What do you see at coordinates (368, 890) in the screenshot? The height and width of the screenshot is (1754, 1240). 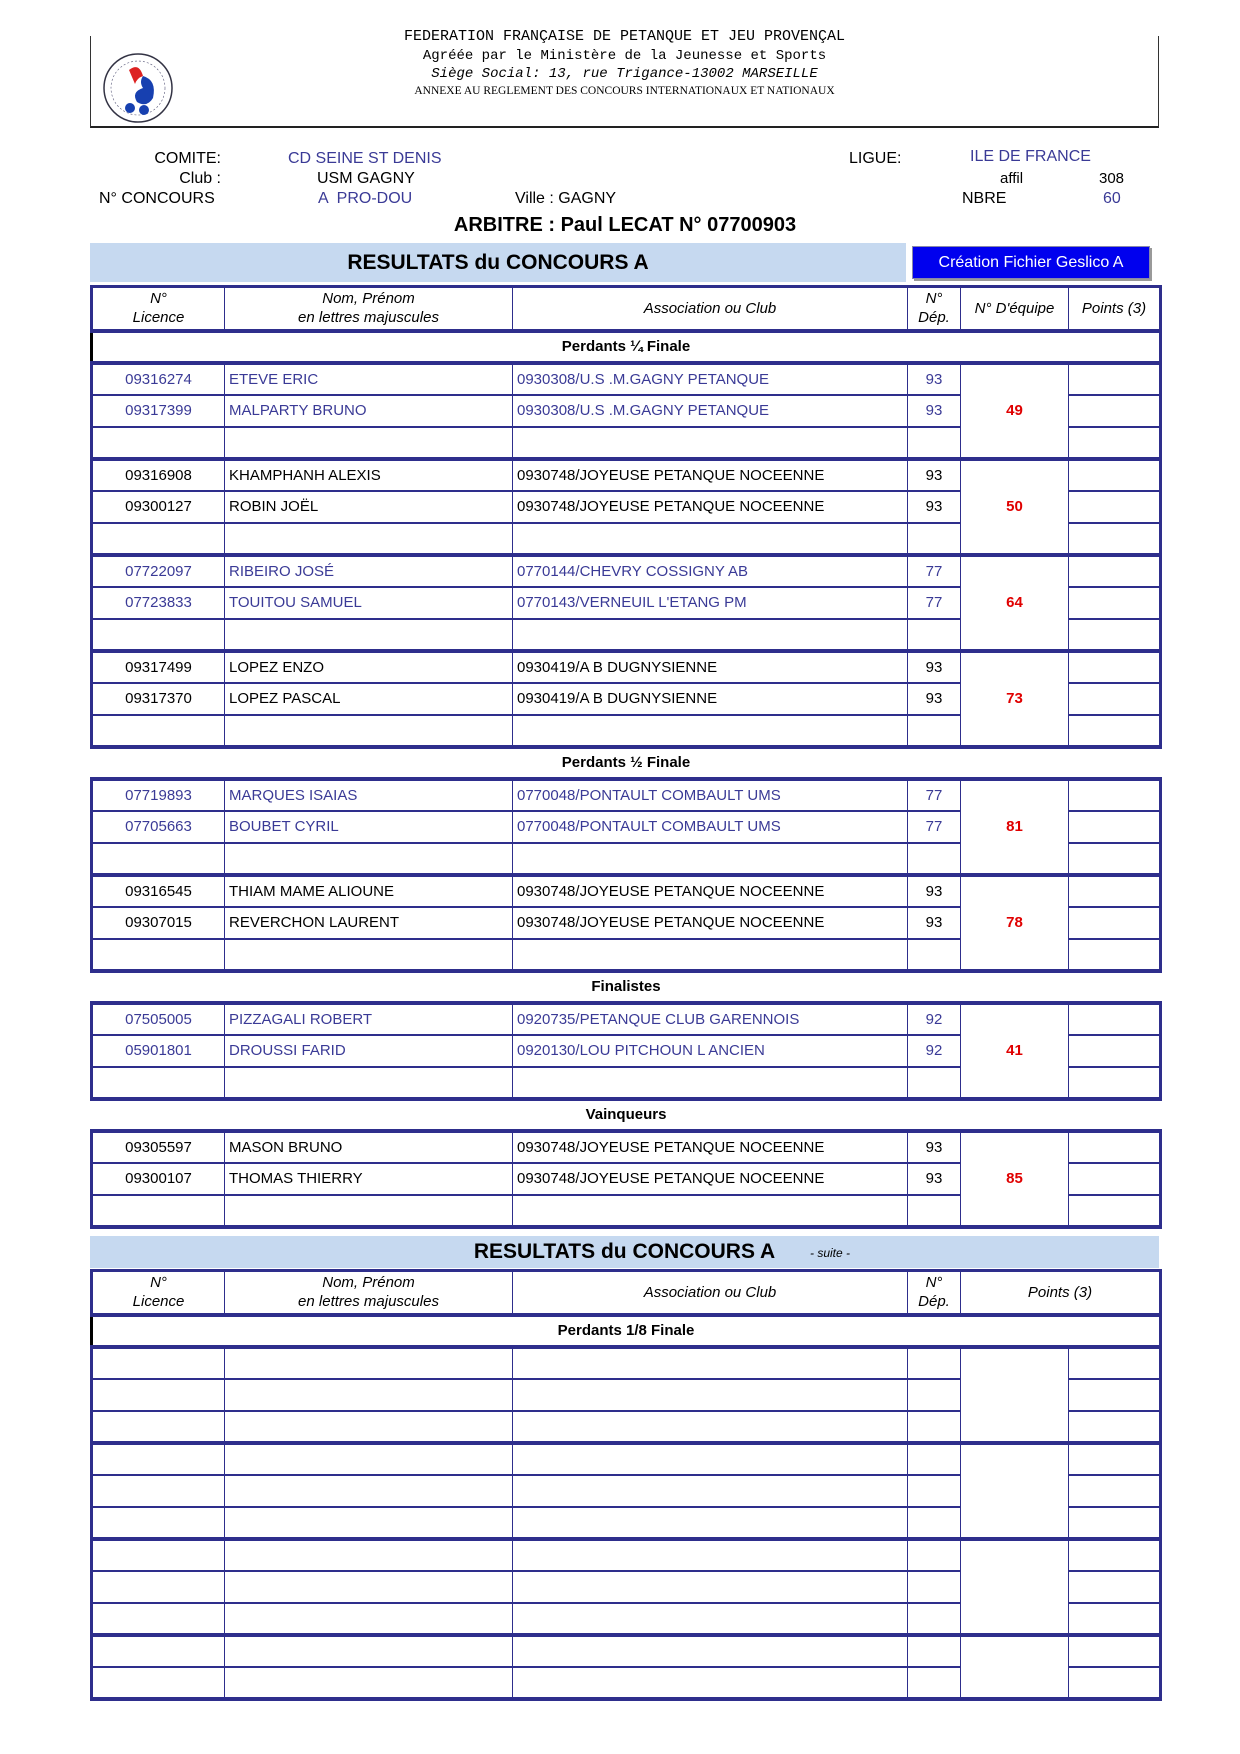 I see `name-cell: THIAM MAME ALIOUNE` at bounding box center [368, 890].